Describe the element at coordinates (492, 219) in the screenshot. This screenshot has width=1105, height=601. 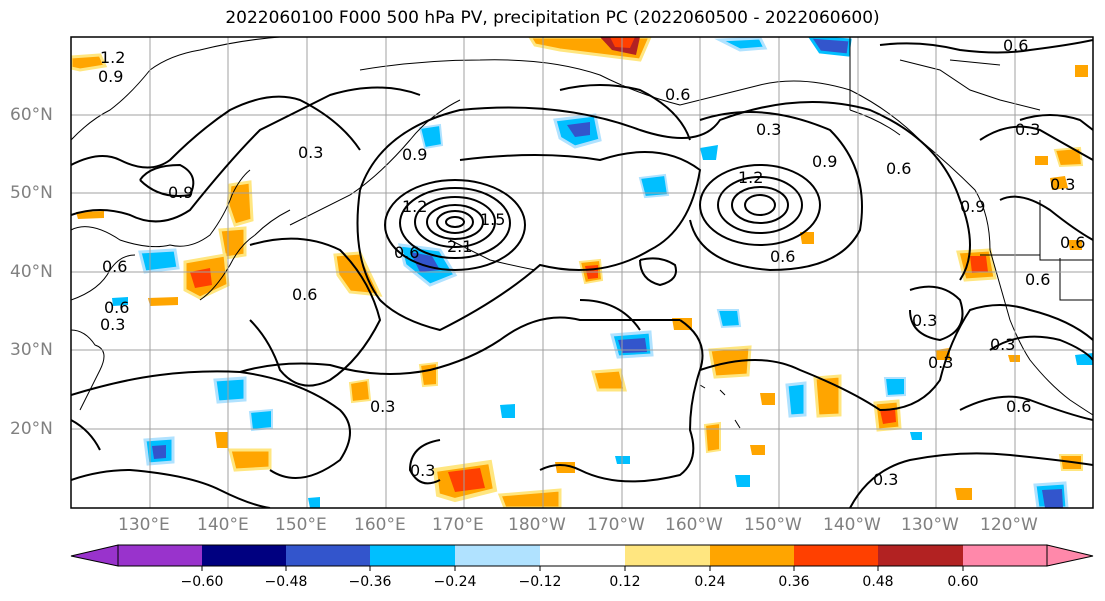
I see `contour-label: 1.5` at that location.